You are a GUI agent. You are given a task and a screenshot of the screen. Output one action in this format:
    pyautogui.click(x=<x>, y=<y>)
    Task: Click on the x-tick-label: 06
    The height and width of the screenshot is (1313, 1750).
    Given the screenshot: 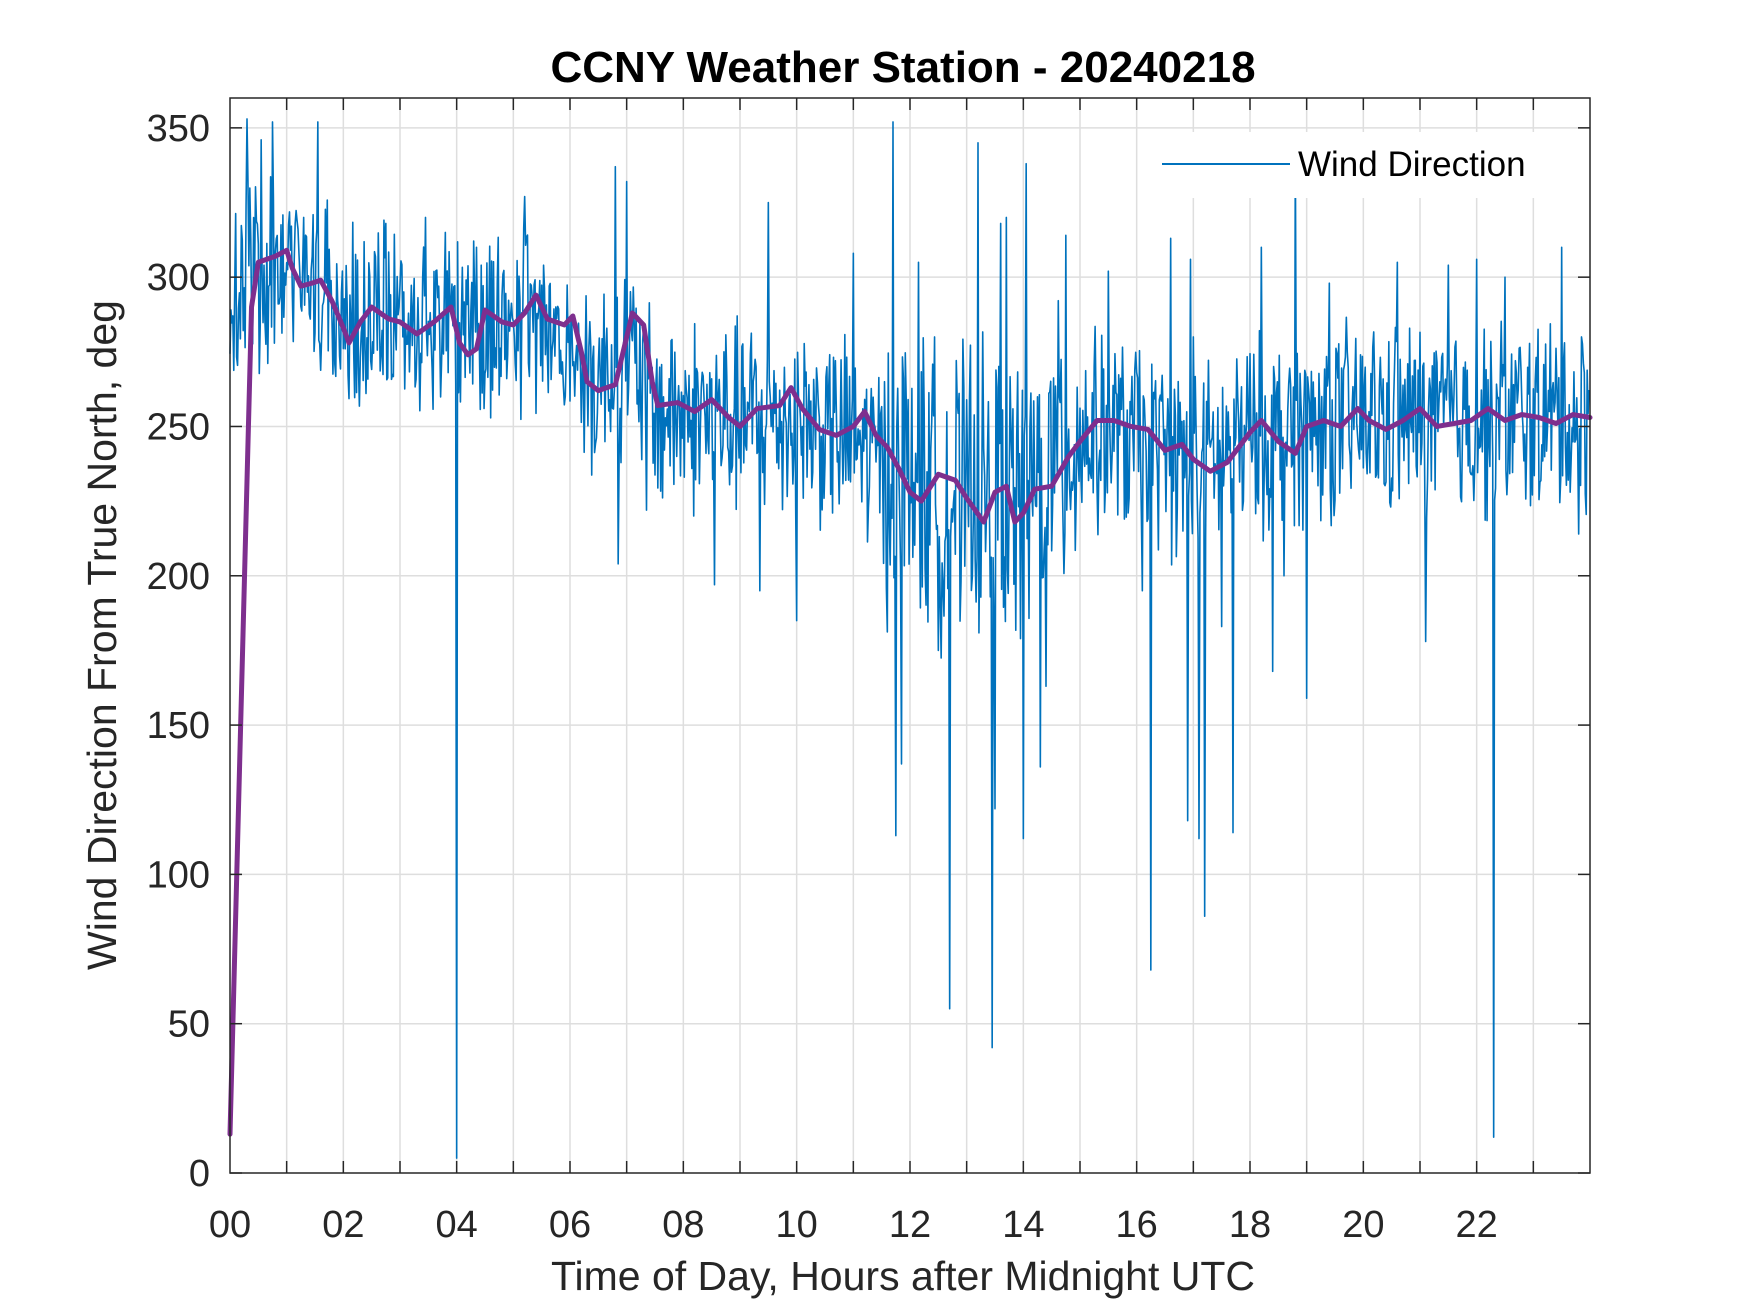 What is the action you would take?
    pyautogui.click(x=570, y=1225)
    